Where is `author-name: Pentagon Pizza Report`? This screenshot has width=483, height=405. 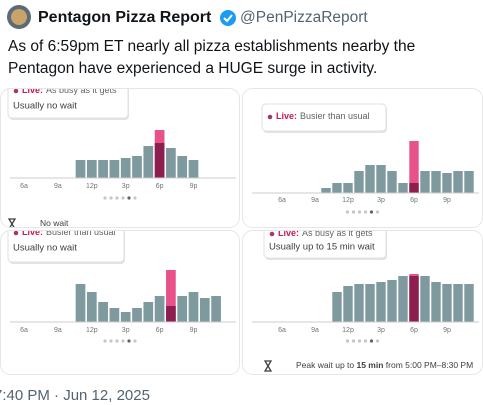 author-name: Pentagon Pizza Report is located at coordinates (125, 17).